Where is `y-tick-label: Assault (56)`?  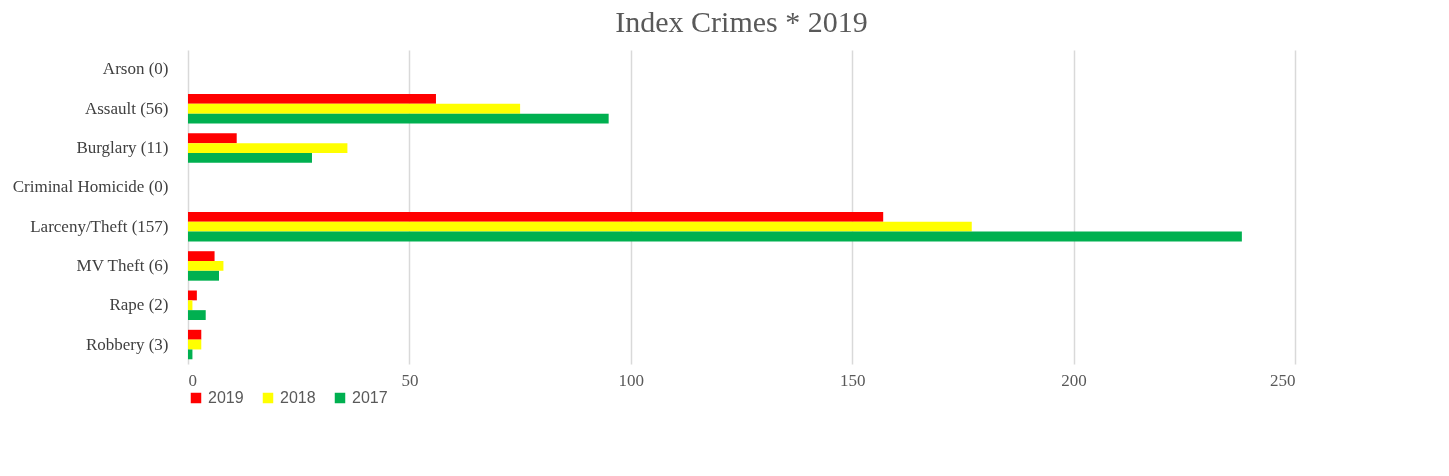 y-tick-label: Assault (56) is located at coordinates (126, 108).